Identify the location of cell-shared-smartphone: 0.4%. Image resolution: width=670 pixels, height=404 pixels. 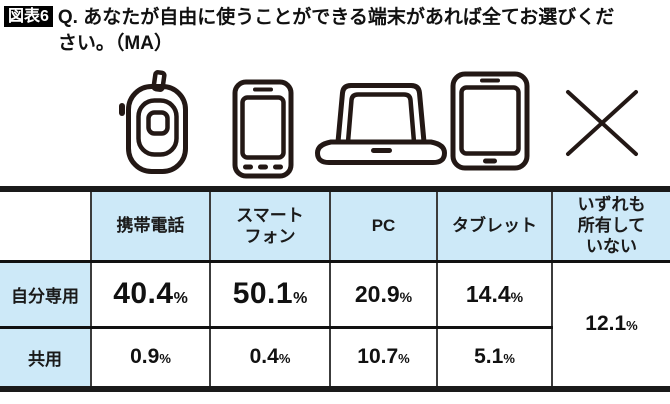
(269, 358).